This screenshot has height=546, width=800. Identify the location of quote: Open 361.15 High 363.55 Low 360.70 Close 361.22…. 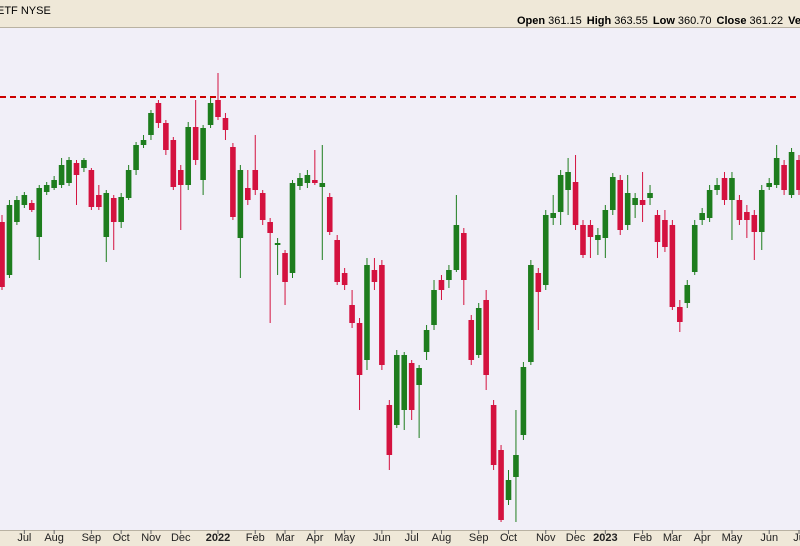
(656, 21).